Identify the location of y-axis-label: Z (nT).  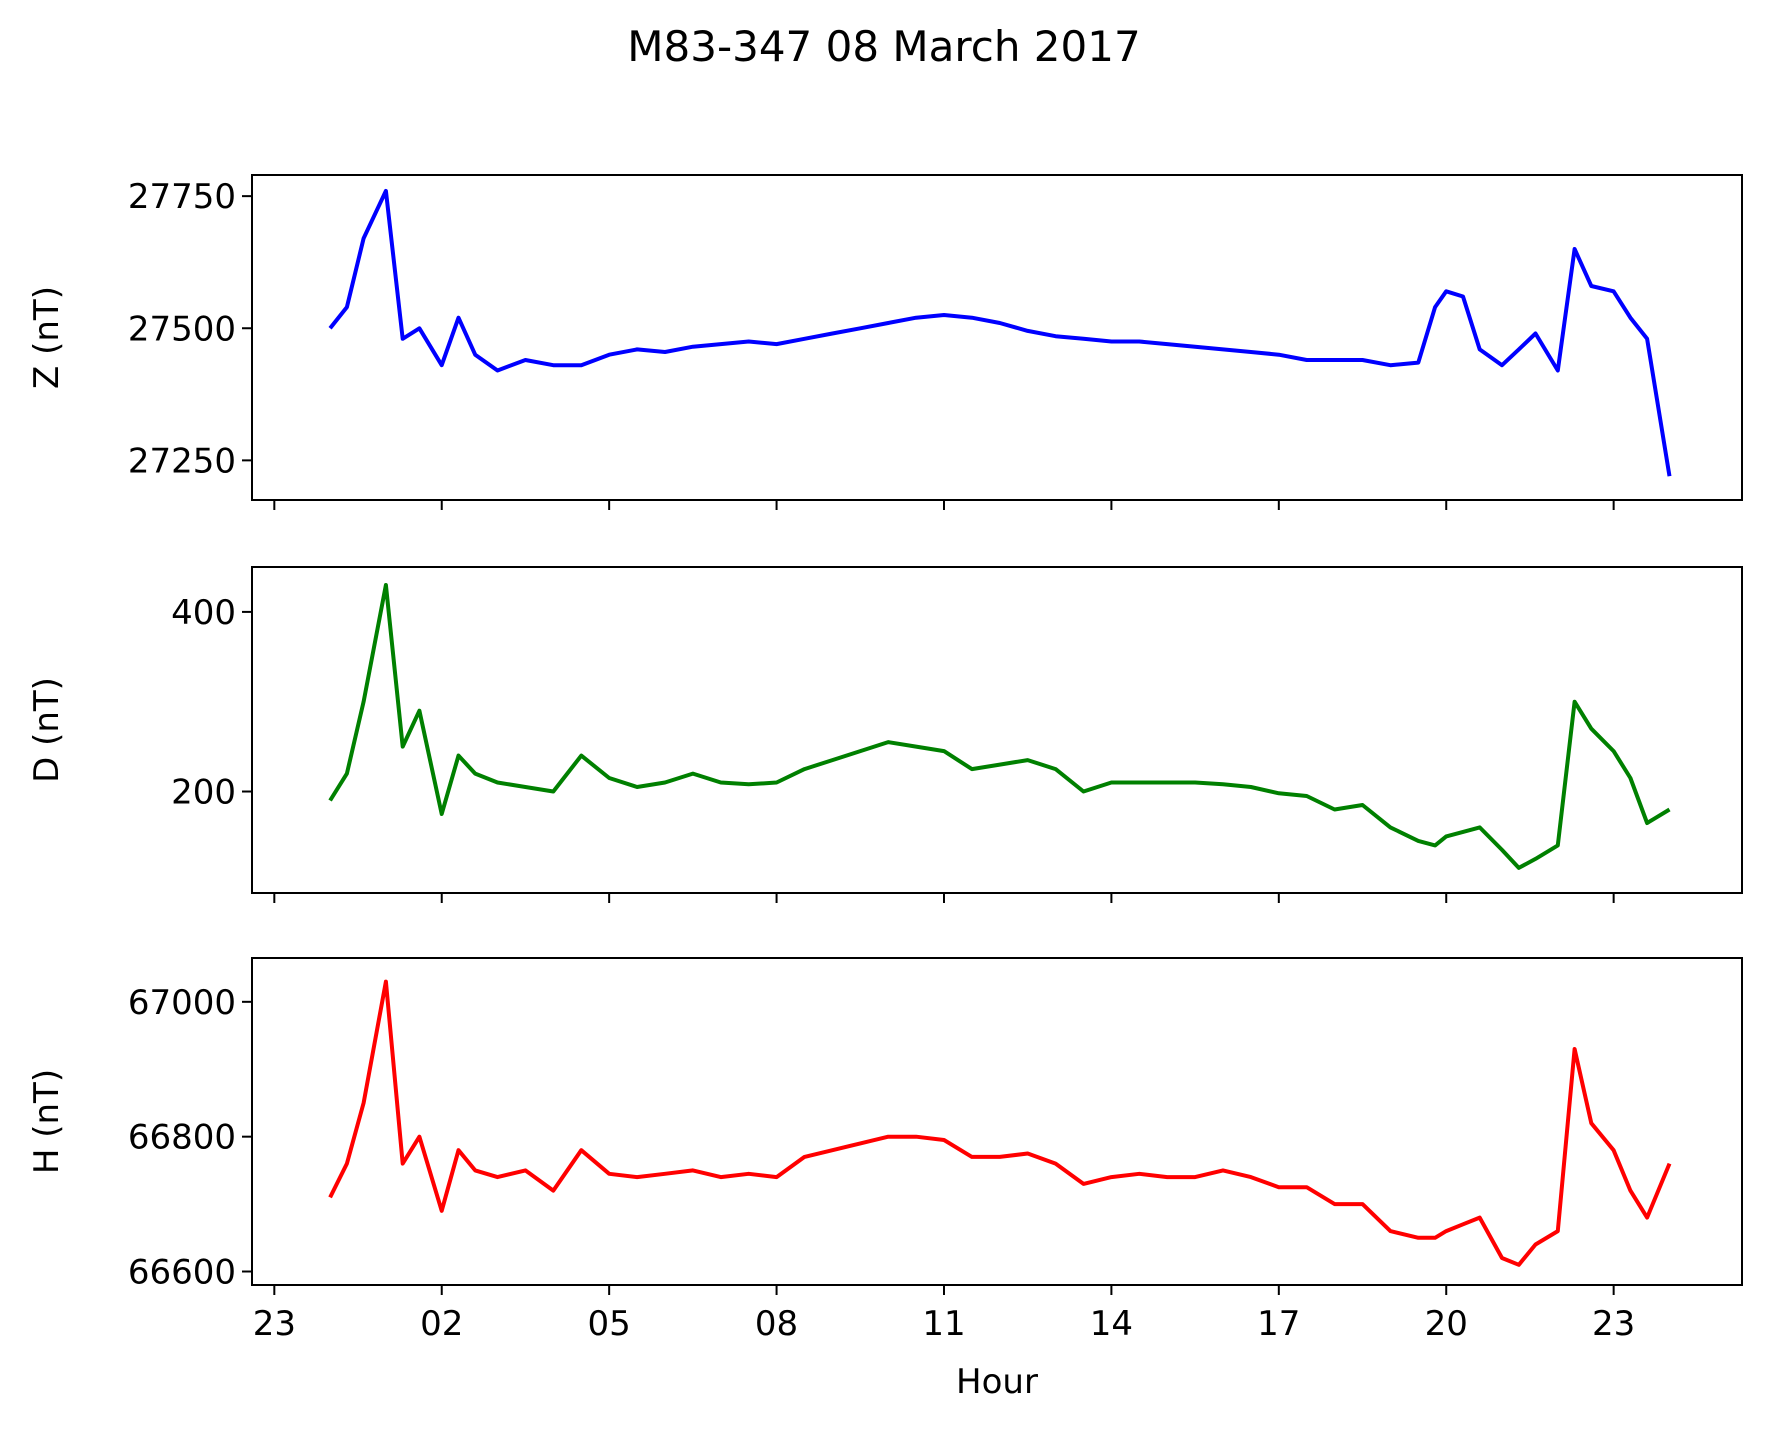
(47, 337).